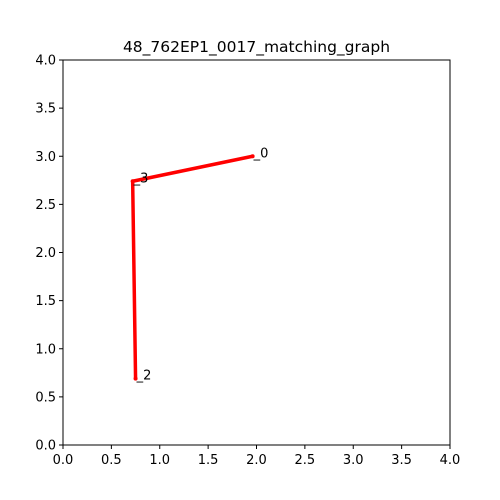  I want to click on y-tick-label: 2.5, so click(45, 205).